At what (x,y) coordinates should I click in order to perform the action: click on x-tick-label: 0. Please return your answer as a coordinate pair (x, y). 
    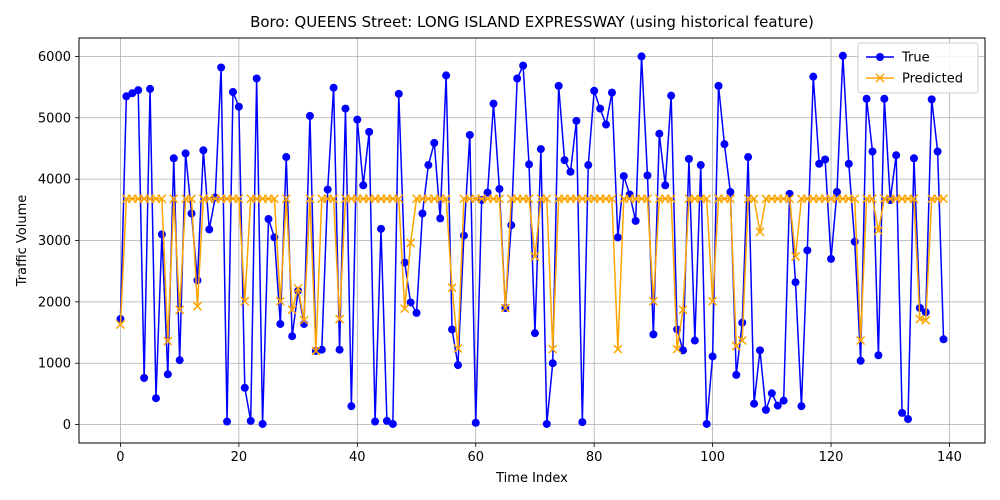
    Looking at the image, I should click on (120, 457).